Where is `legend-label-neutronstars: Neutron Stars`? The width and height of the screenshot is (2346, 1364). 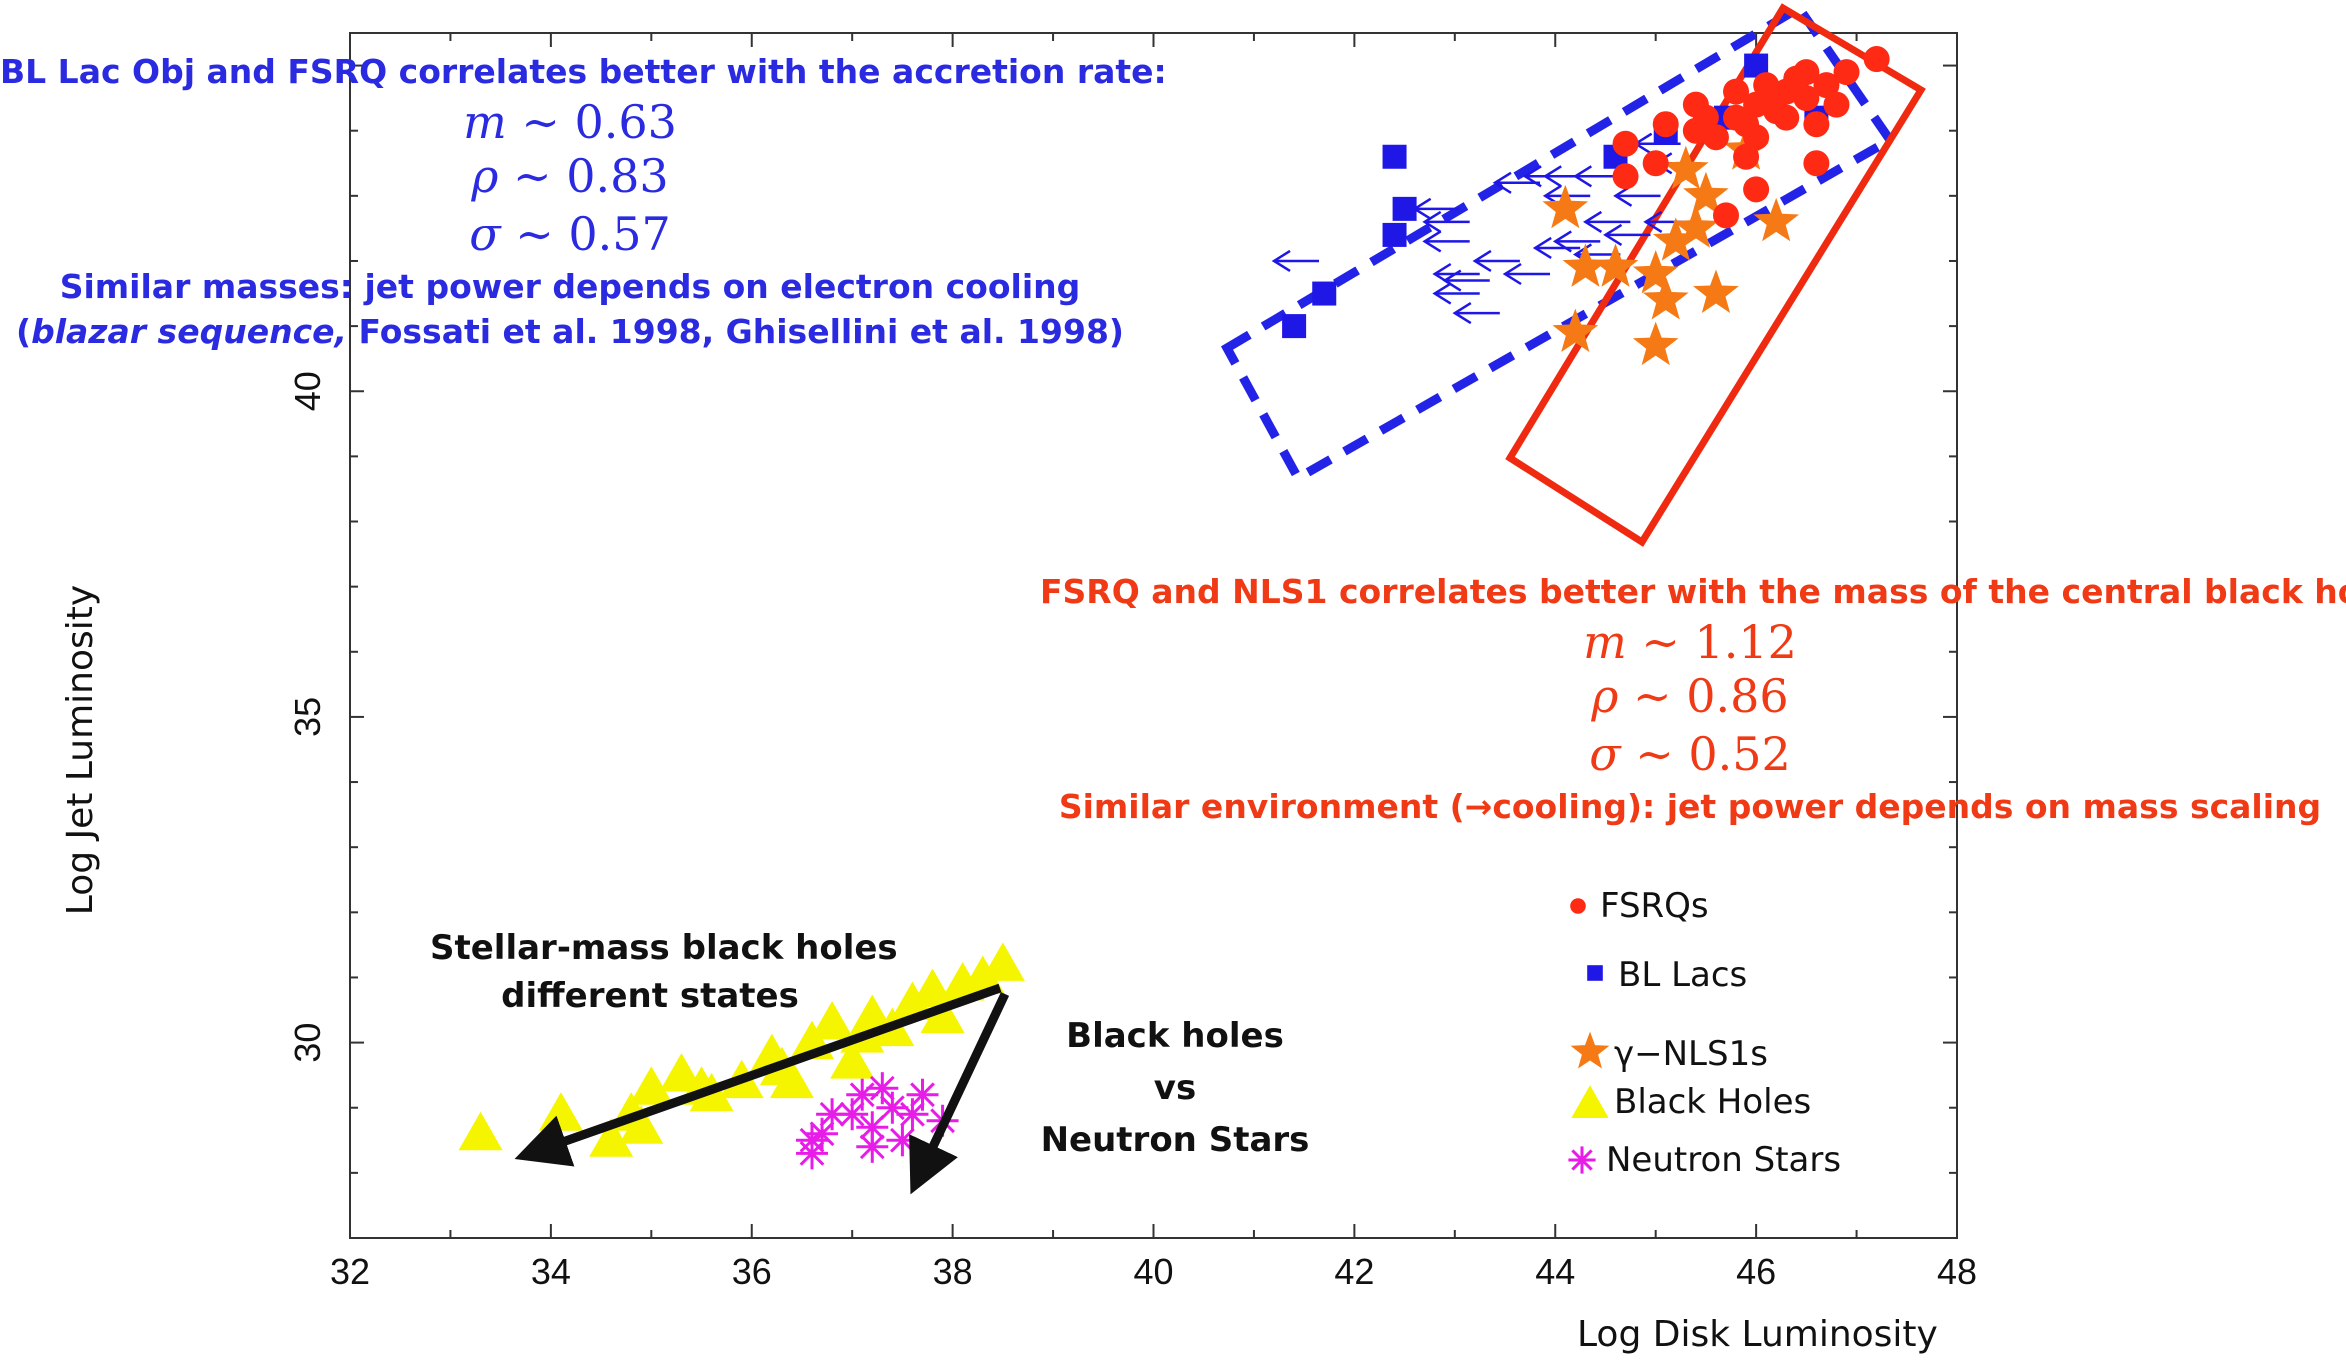 legend-label-neutronstars: Neutron Stars is located at coordinates (1724, 1160).